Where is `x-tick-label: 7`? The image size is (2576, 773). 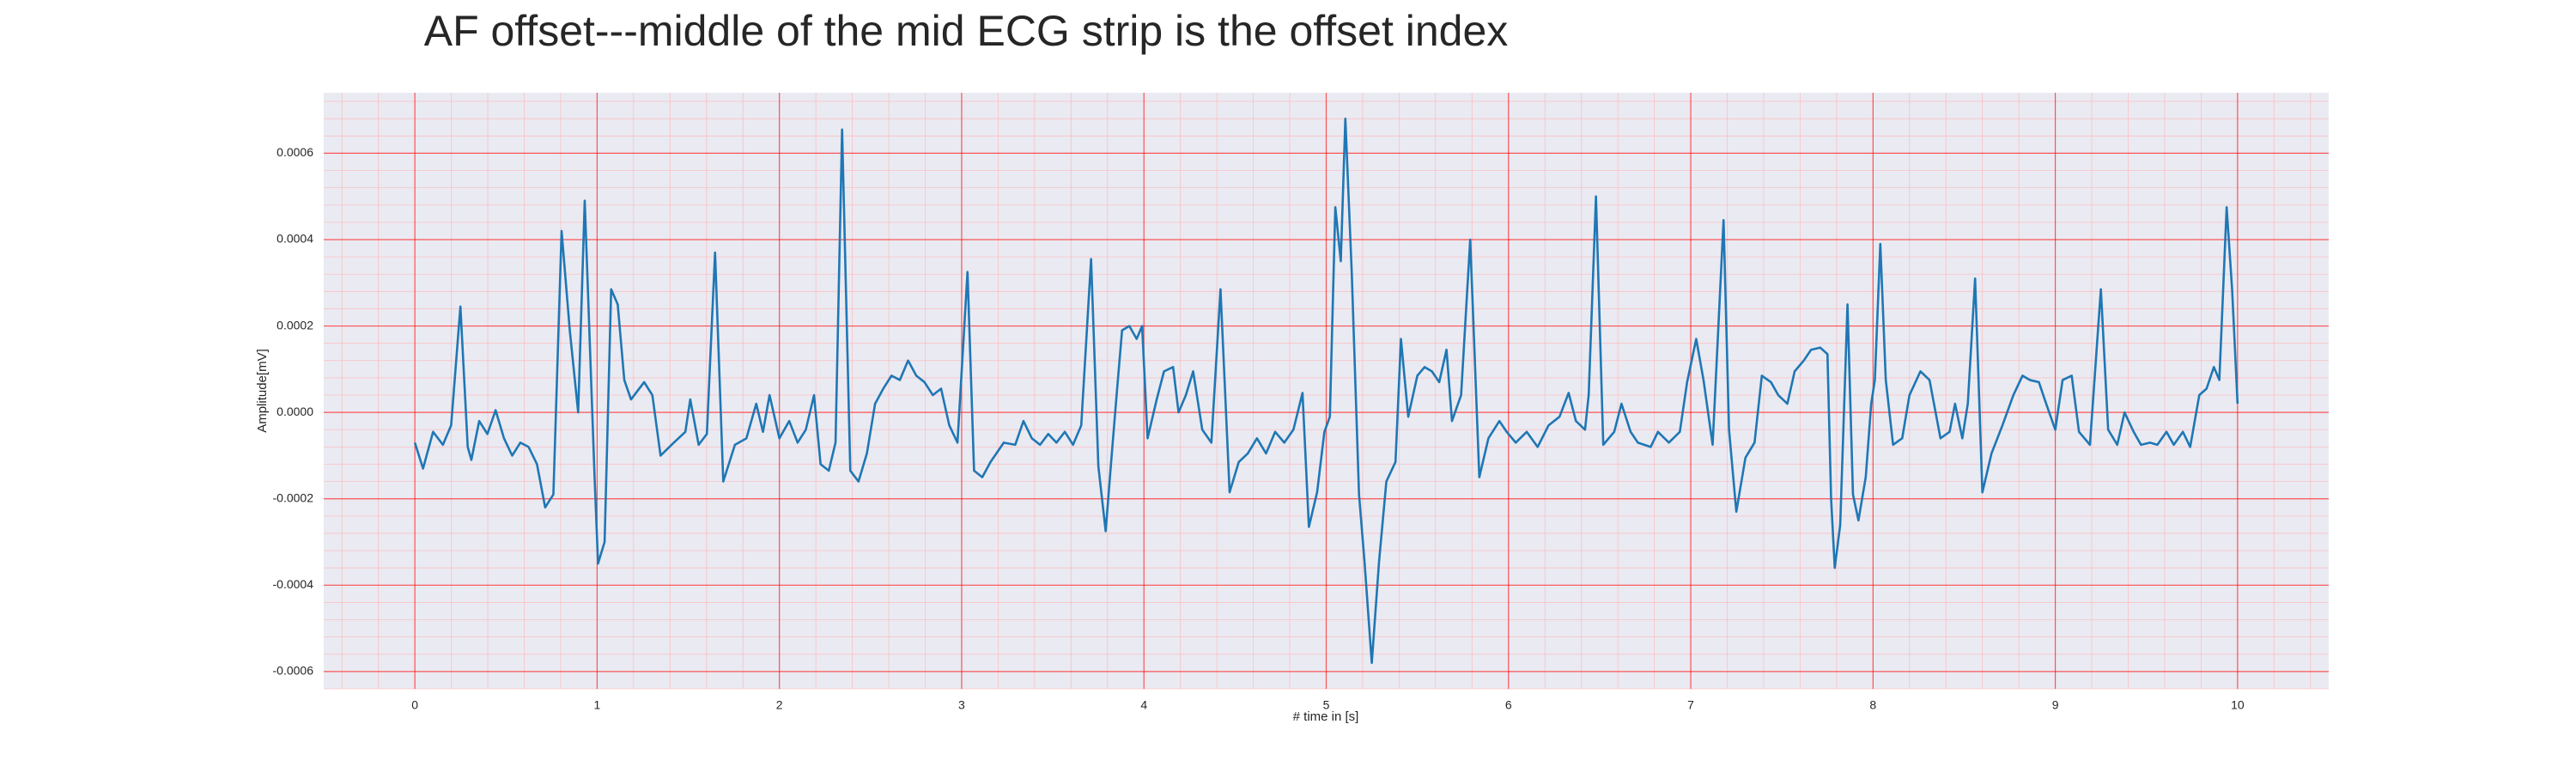
x-tick-label: 7 is located at coordinates (1690, 705).